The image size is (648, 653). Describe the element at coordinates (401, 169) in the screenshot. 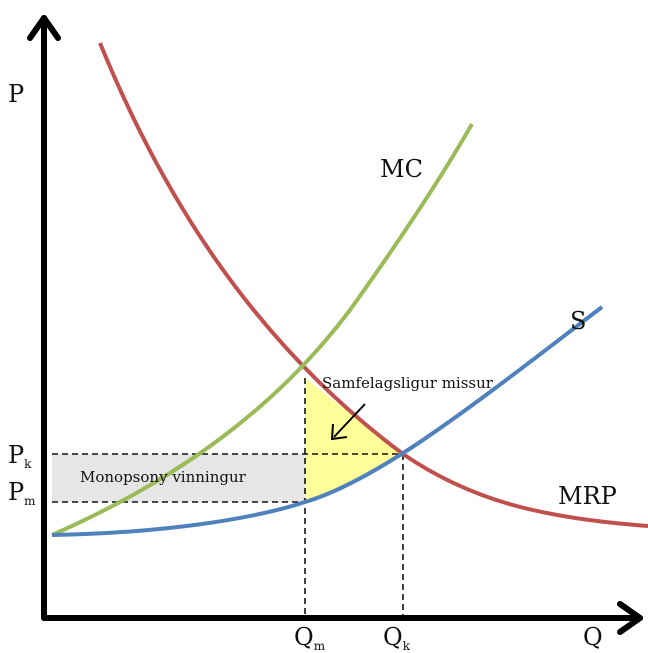

I see `mc-label: MC` at that location.